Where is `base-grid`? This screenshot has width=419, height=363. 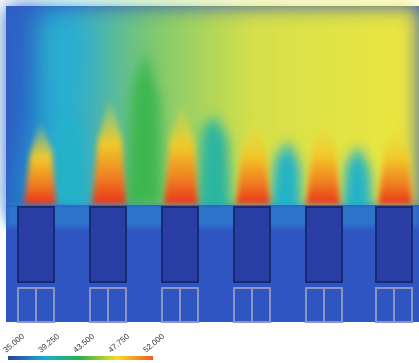
base-grid is located at coordinates (215, 305).